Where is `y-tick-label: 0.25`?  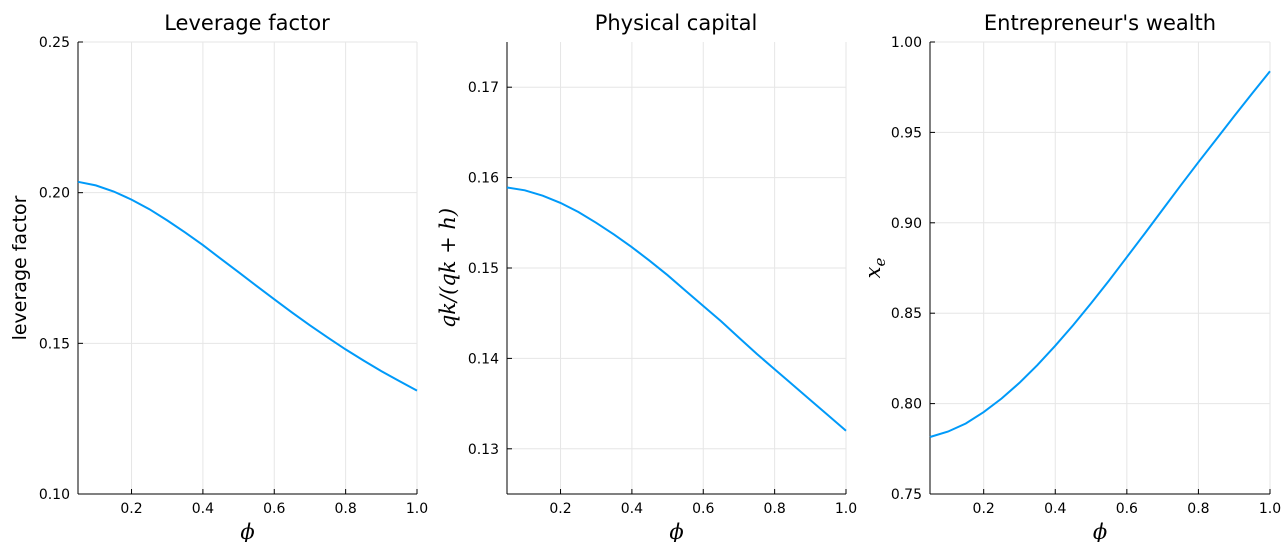
y-tick-label: 0.25 is located at coordinates (54, 43).